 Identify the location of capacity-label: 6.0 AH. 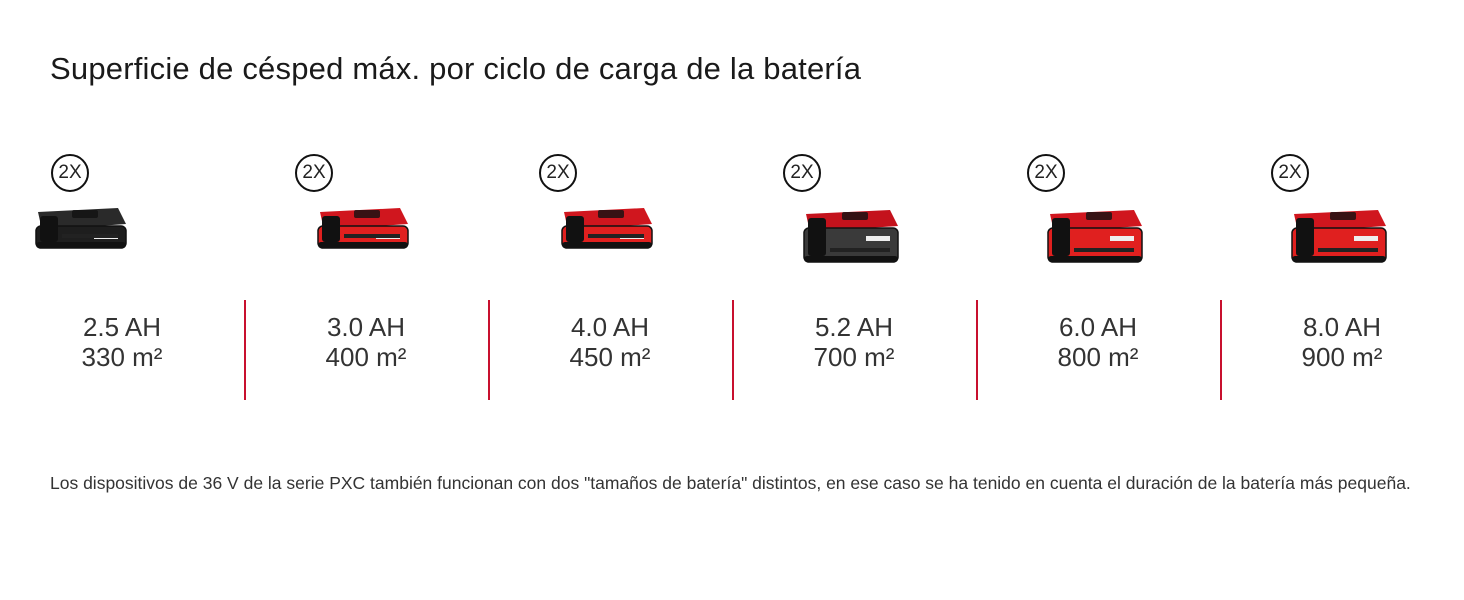
(1098, 327).